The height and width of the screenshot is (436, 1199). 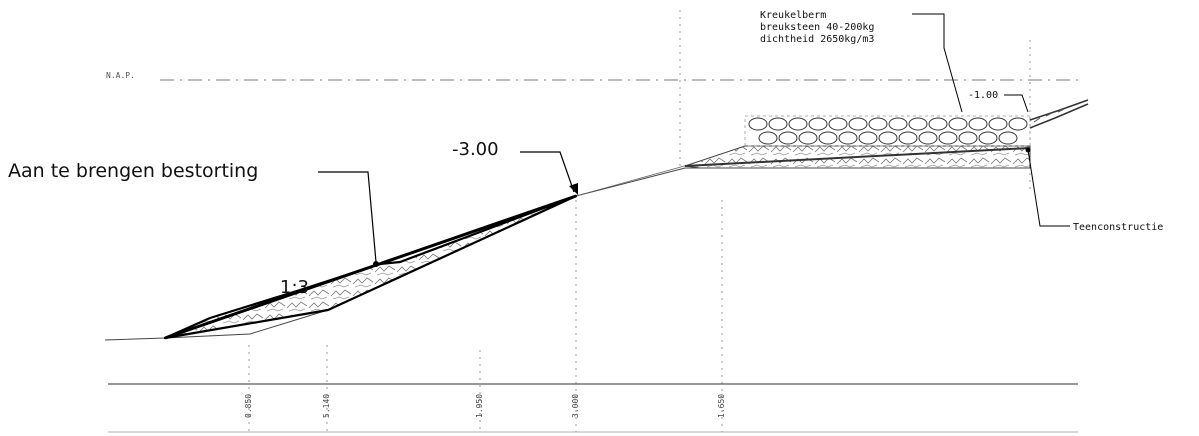 I want to click on kreukelberm-title: Kreukelberm, so click(x=793, y=15).